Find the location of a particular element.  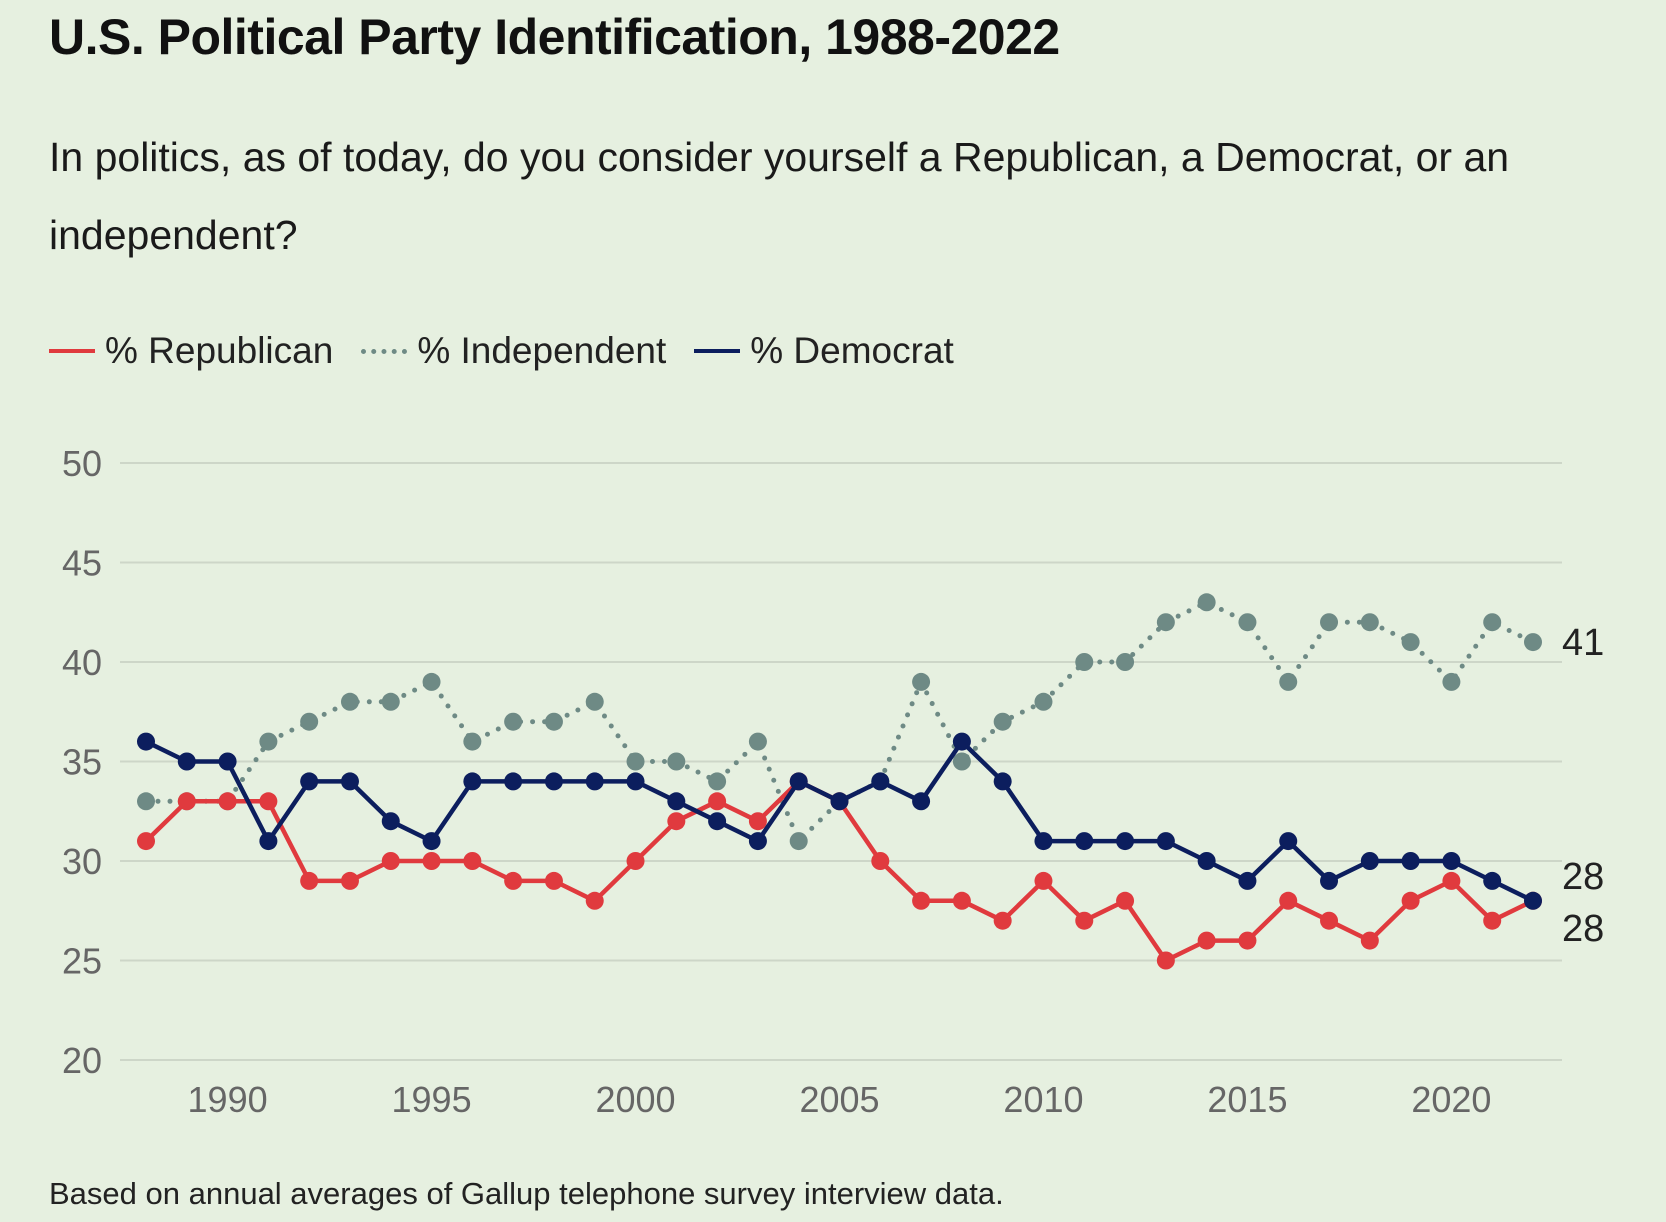

x-tick-label: 2010 is located at coordinates (1043, 1099).